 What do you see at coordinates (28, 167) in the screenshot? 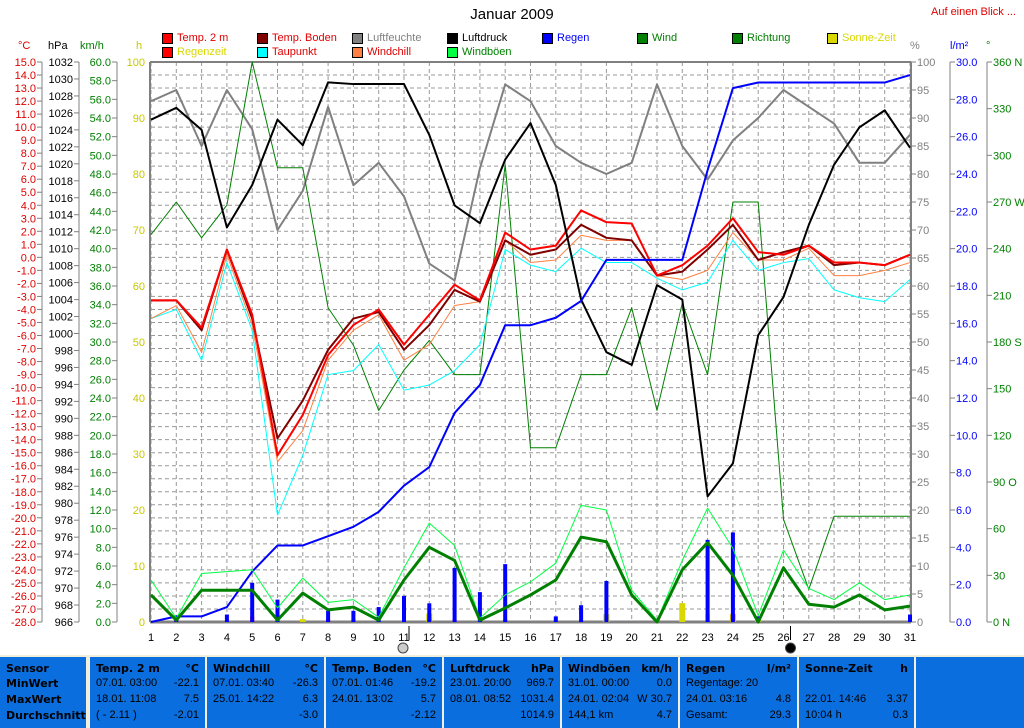
I see `temp-tick-label: 7.0` at bounding box center [28, 167].